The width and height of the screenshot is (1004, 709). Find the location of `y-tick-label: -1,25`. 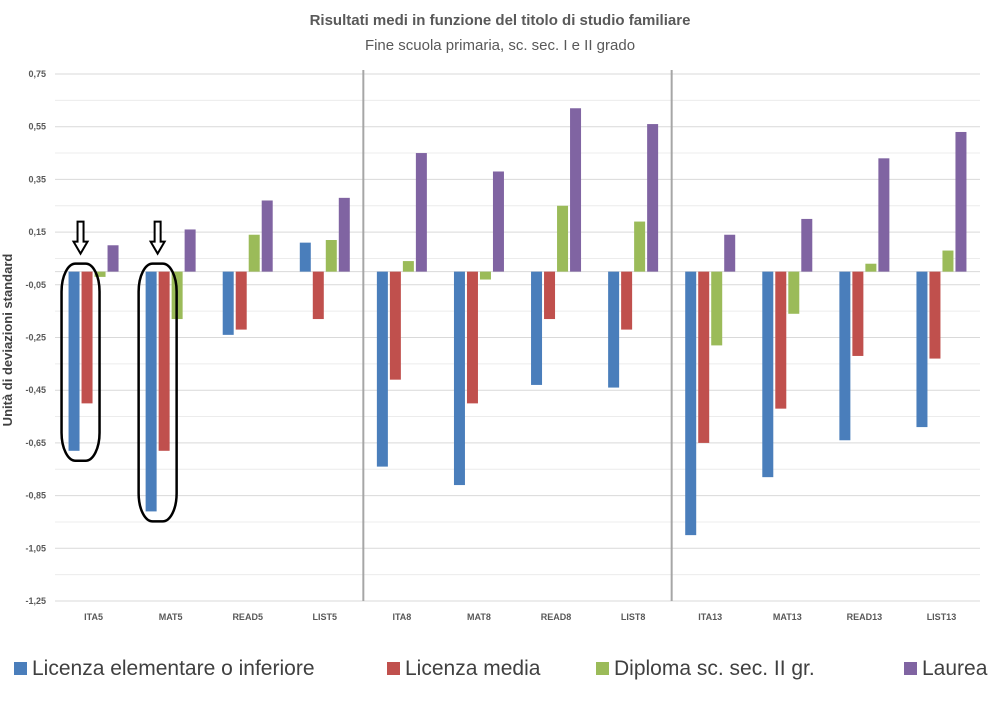

y-tick-label: -1,25 is located at coordinates (35, 601).